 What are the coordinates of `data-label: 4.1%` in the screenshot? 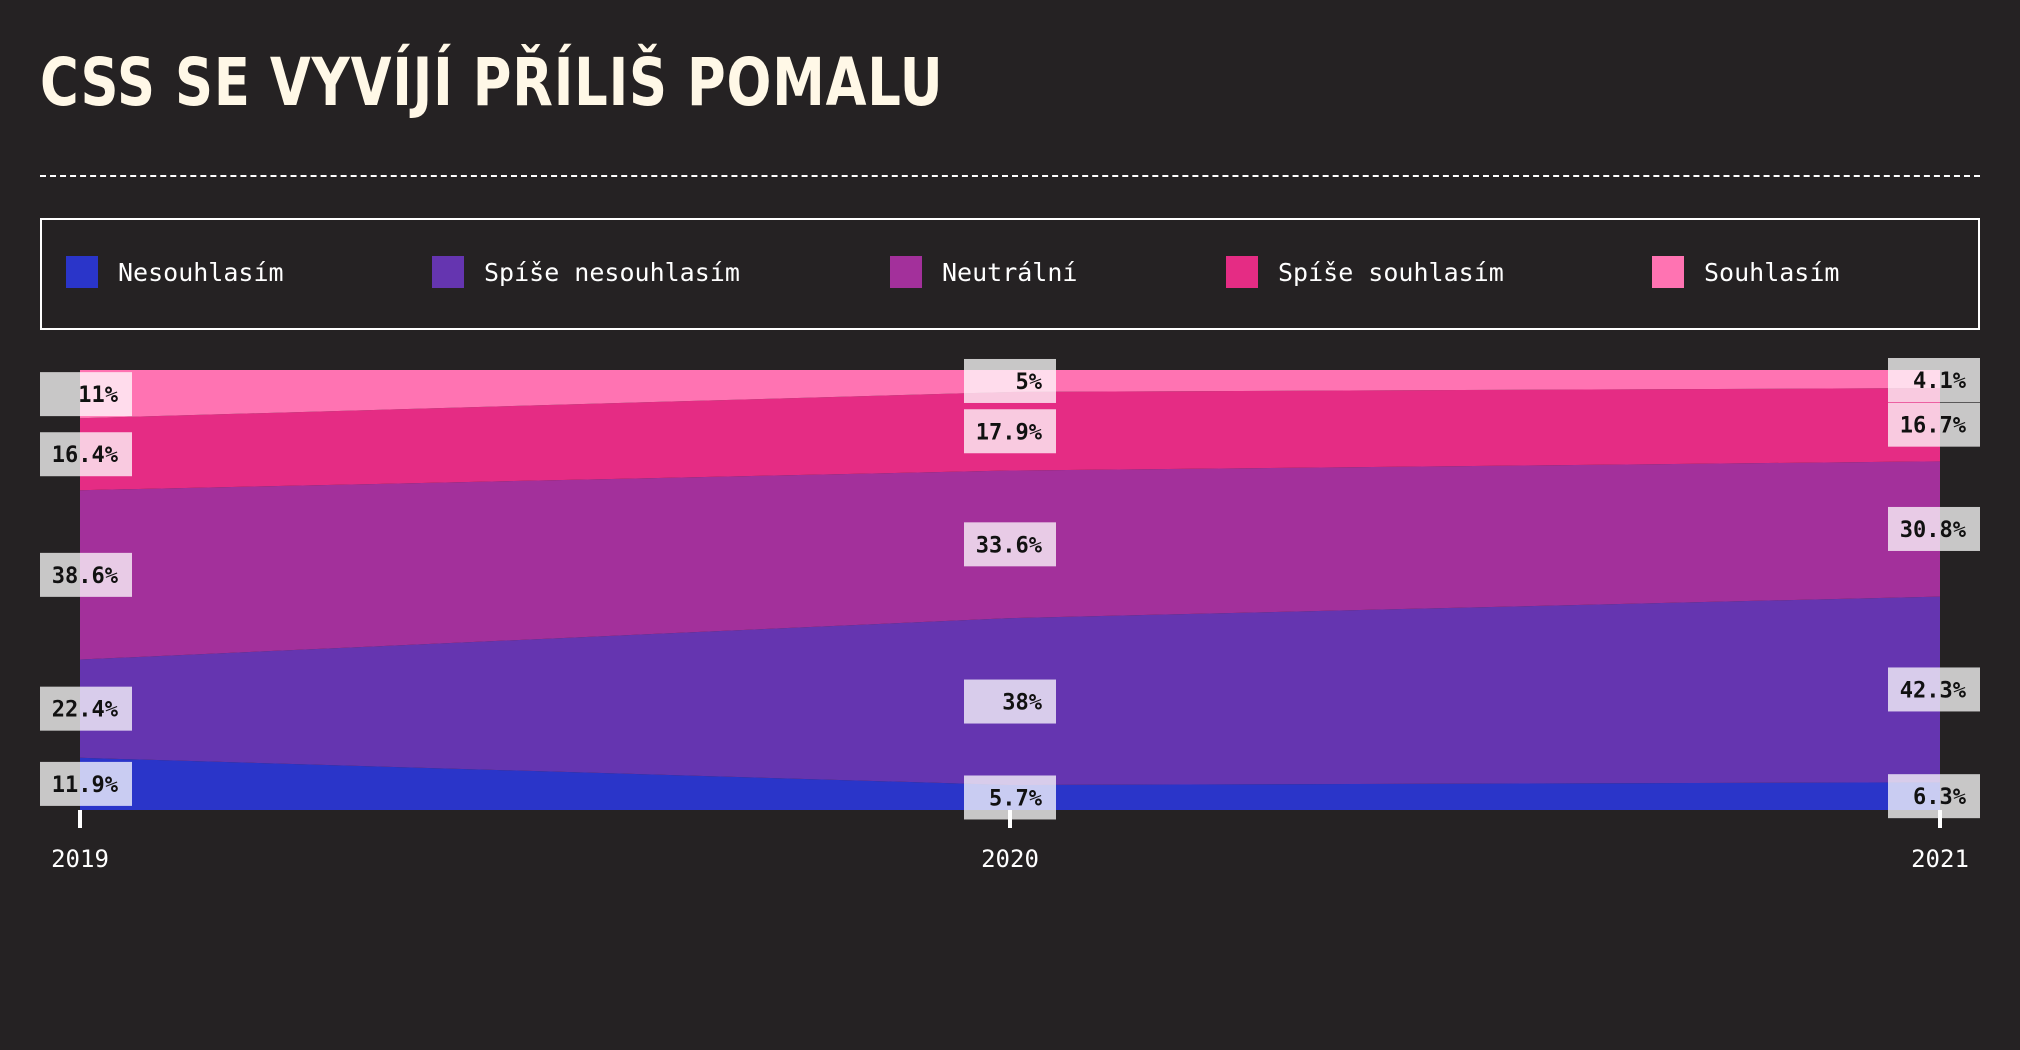 It's located at (1934, 380).